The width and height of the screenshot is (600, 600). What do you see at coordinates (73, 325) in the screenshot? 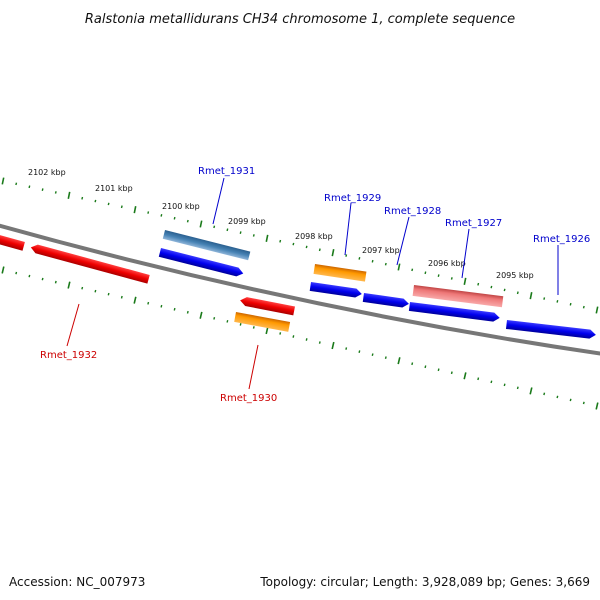
I see `leader-rmet-1932` at bounding box center [73, 325].